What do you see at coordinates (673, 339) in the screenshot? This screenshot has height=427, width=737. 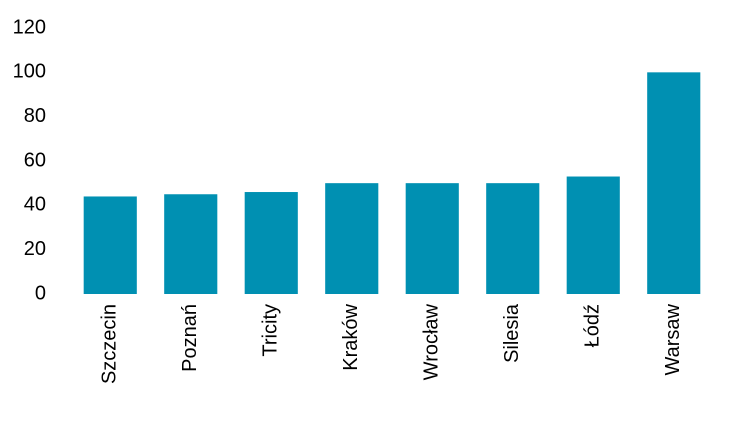 I see `x-tick-label: Warsaw` at bounding box center [673, 339].